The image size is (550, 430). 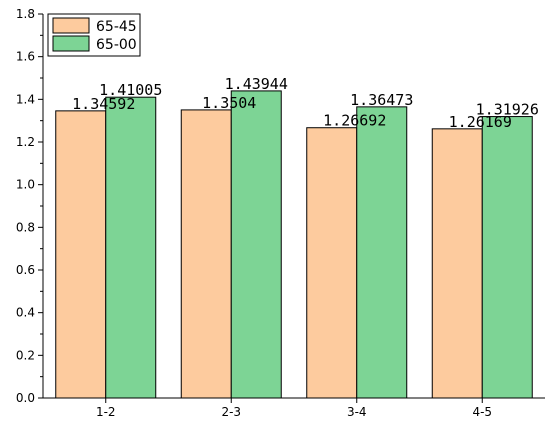 What do you see at coordinates (294, 408) in the screenshot?
I see `x-axis: 1-2 2-3 3-4 4-5` at bounding box center [294, 408].